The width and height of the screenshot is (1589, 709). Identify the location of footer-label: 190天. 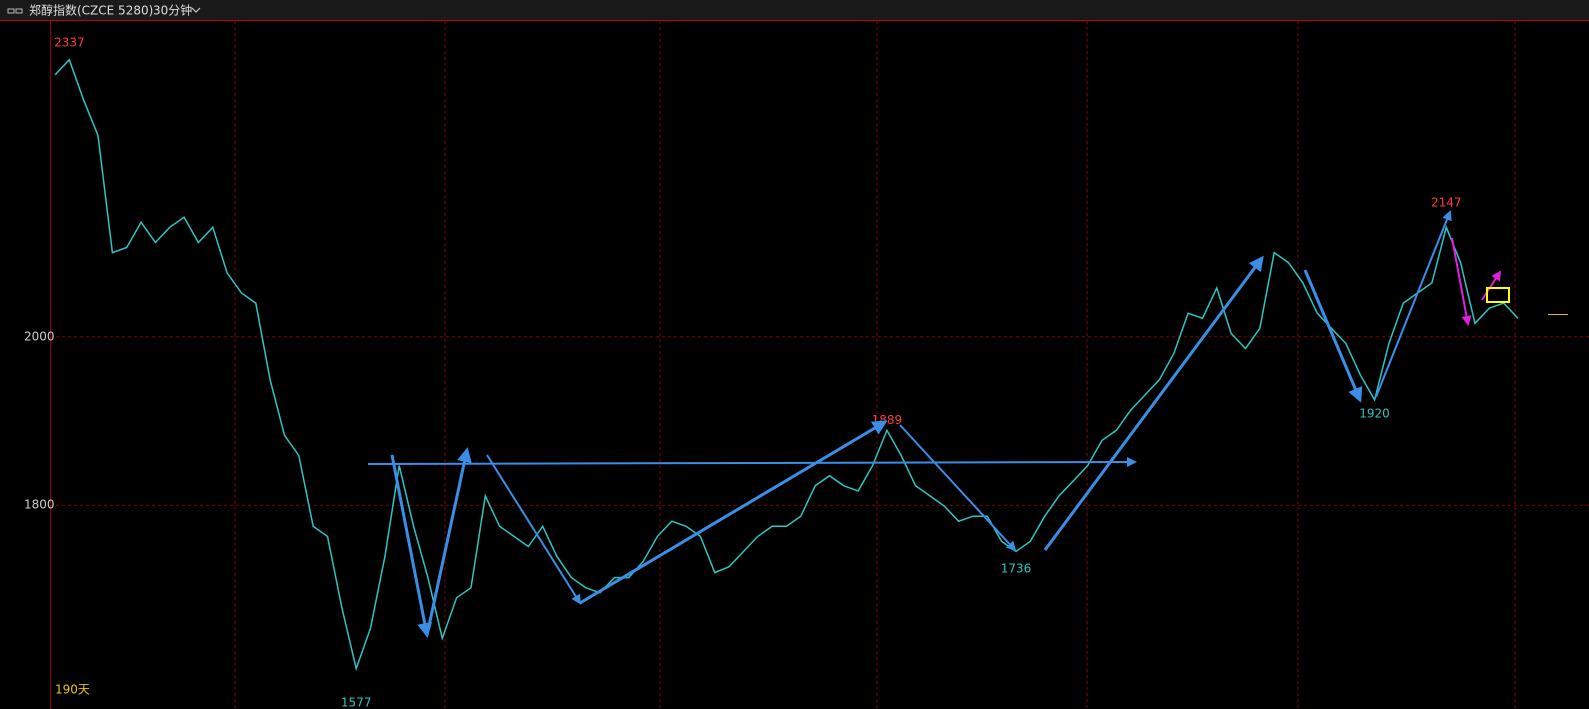
(72, 690).